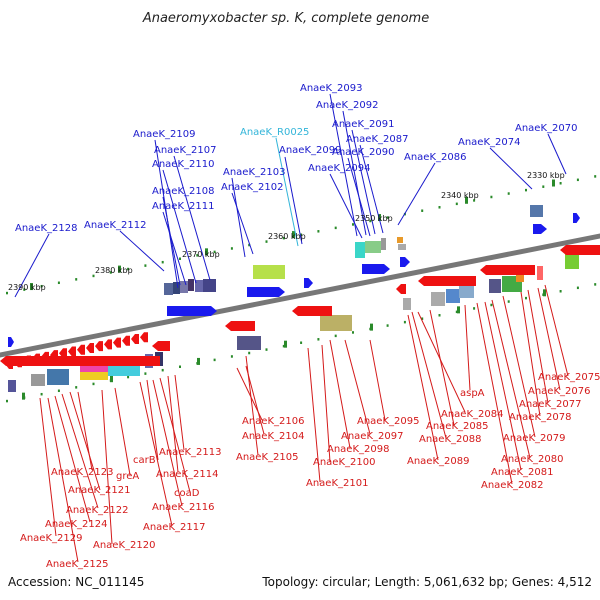  I want to click on gene-label: AnaeK_2128, so click(46, 228).